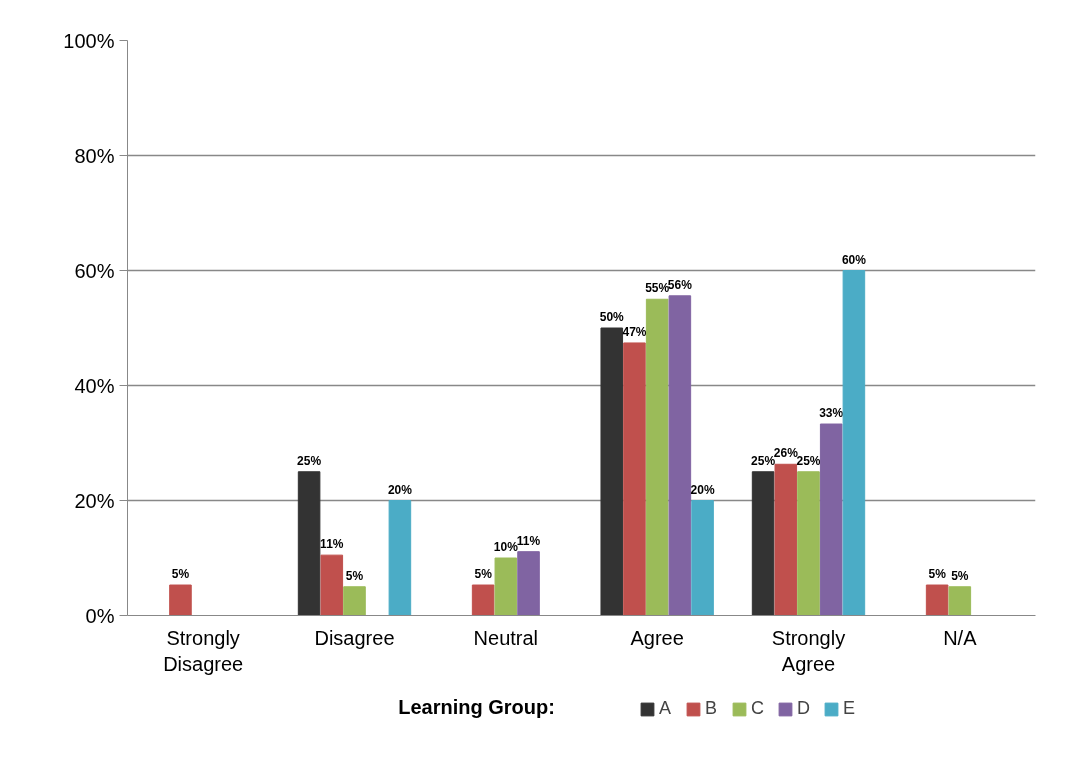  Describe the element at coordinates (831, 413) in the screenshot. I see `data-label: 33%` at that location.